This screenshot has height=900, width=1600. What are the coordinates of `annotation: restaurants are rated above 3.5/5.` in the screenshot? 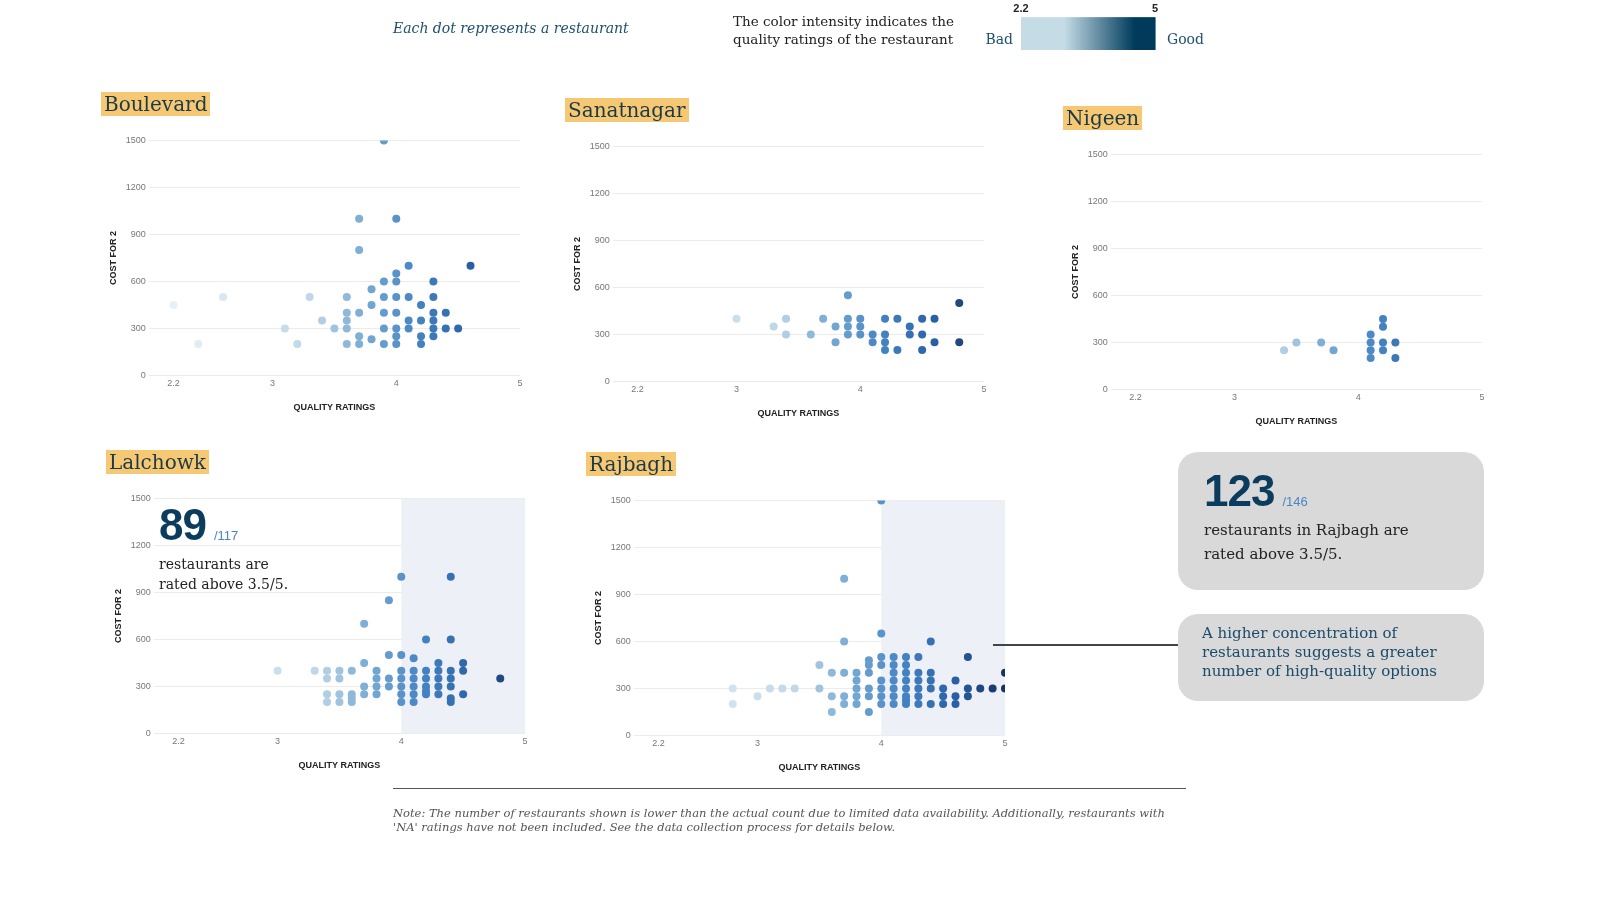 It's located at (224, 574).